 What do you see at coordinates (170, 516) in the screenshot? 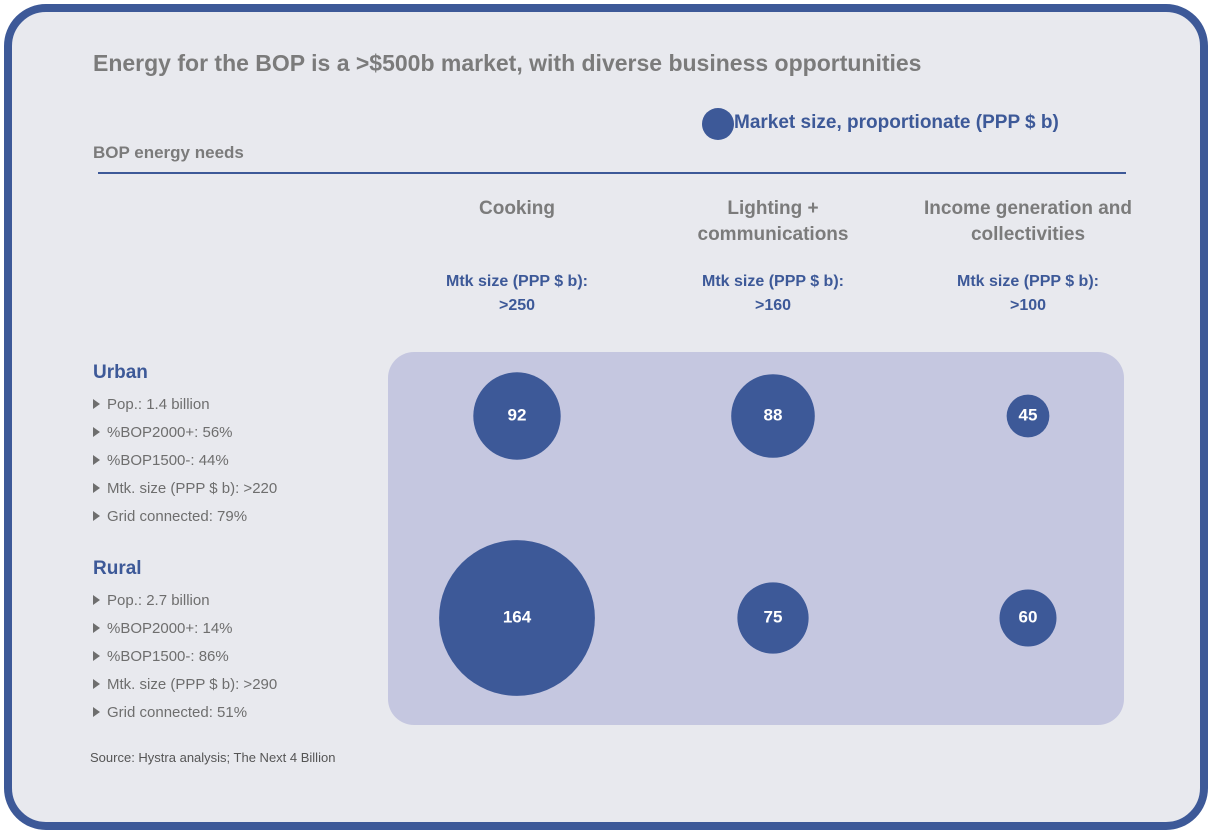
I see `row-detail: Grid connected: 79%` at bounding box center [170, 516].